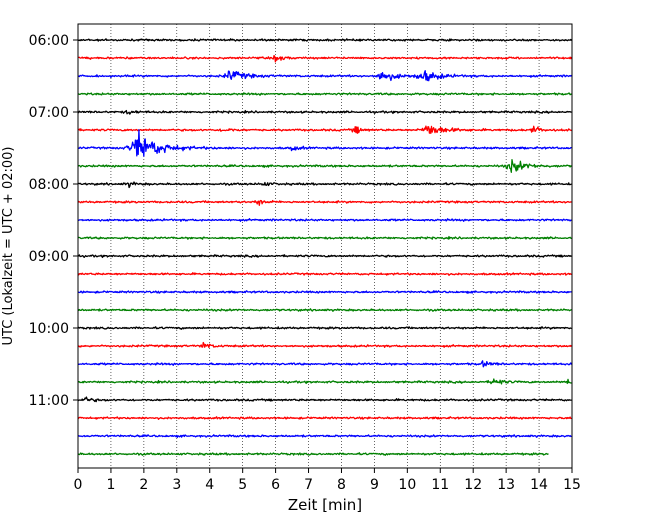 Image resolution: width=650 pixels, height=520 pixels. What do you see at coordinates (341, 485) in the screenshot?
I see `x-tick-label: 8` at bounding box center [341, 485].